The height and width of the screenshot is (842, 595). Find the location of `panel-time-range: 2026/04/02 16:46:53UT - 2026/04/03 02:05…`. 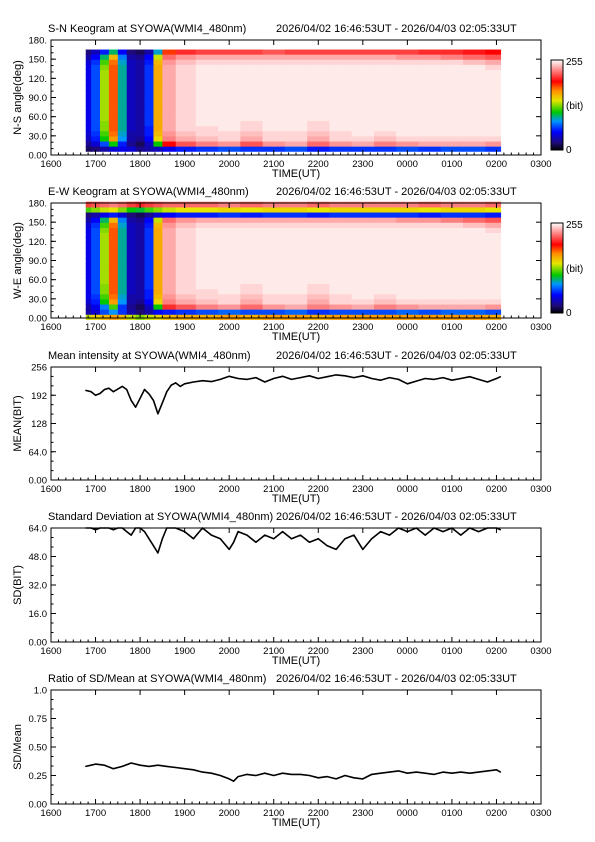

panel-time-range: 2026/04/02 16:46:53UT - 2026/04/03 02:05… is located at coordinates (396, 679).